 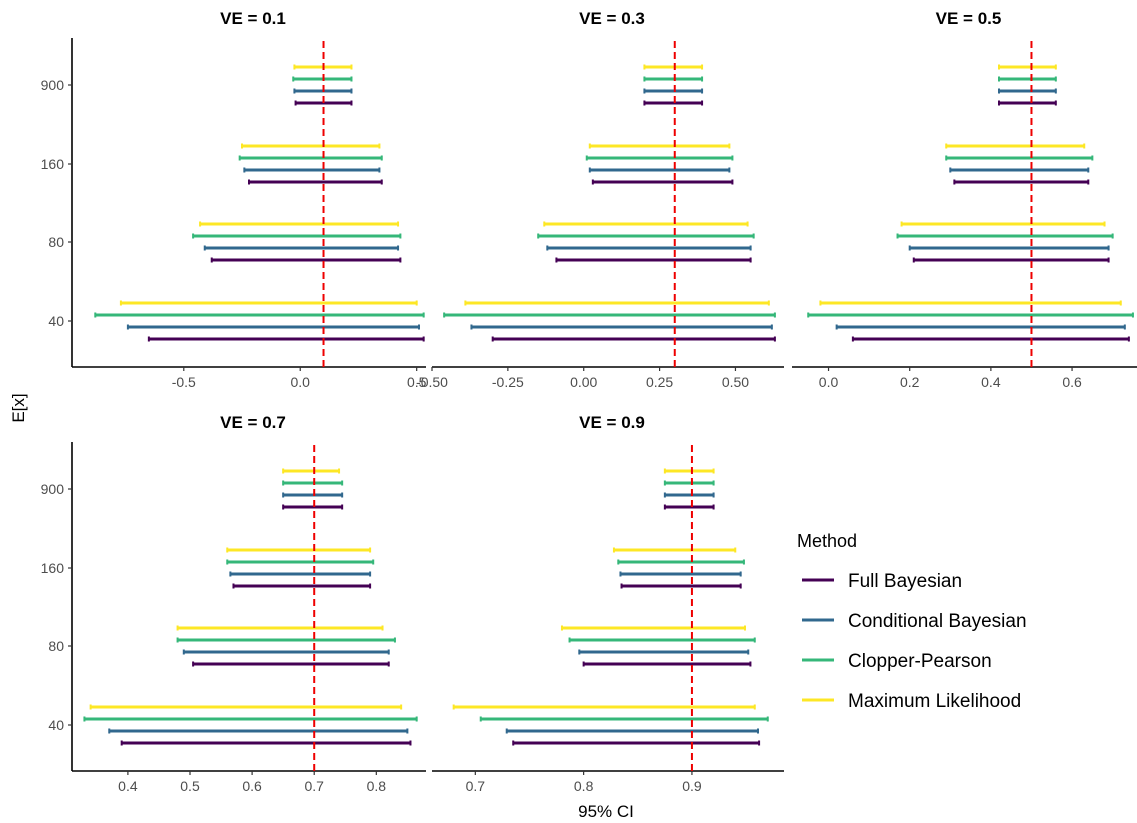 What do you see at coordinates (964, 199) in the screenshot?
I see `panel-ve-0-5: VE = 0.5 0.0 0.2 0.4 0.6` at bounding box center [964, 199].